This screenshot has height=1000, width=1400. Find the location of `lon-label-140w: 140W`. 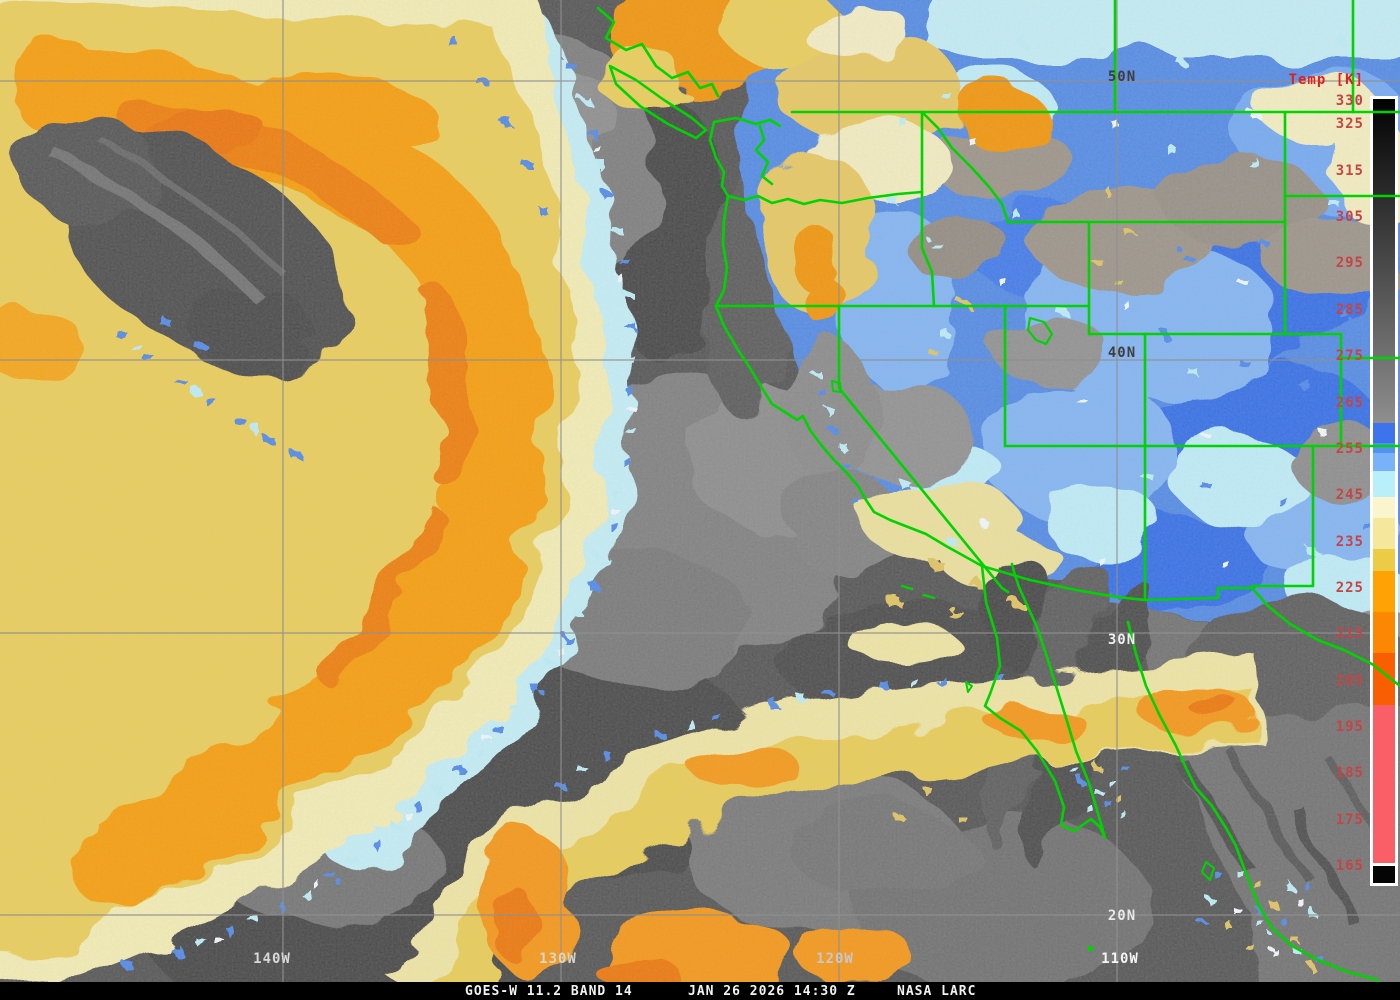

lon-label-140w: 140W is located at coordinates (272, 959).